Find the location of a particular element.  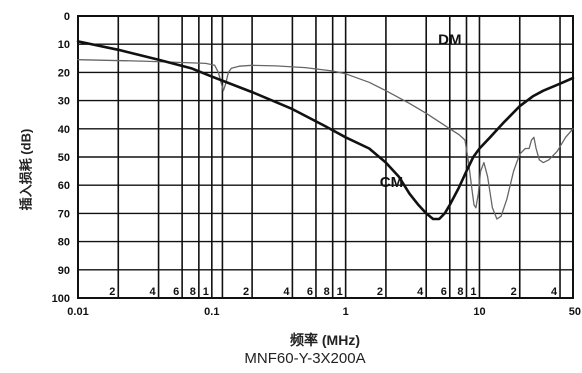

x-tick-label: 0.01 is located at coordinates (77, 312).